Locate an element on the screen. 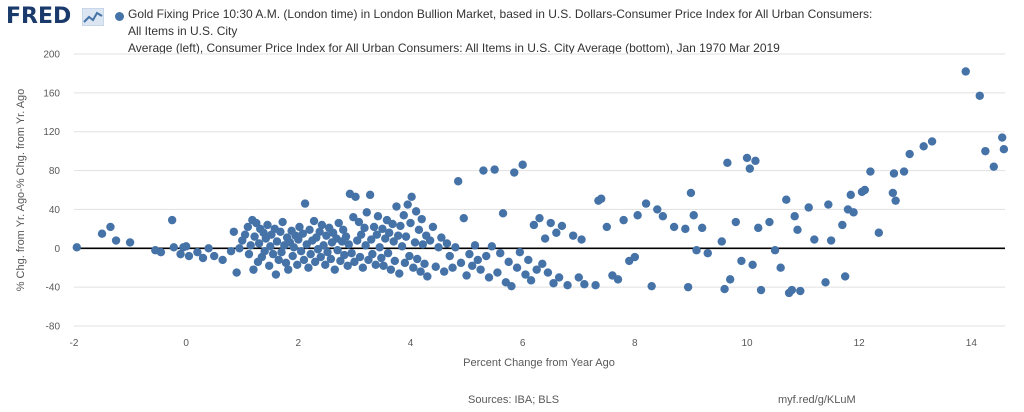 This screenshot has height=412, width=1024. fred-logo: FRED is located at coordinates (39, 16).